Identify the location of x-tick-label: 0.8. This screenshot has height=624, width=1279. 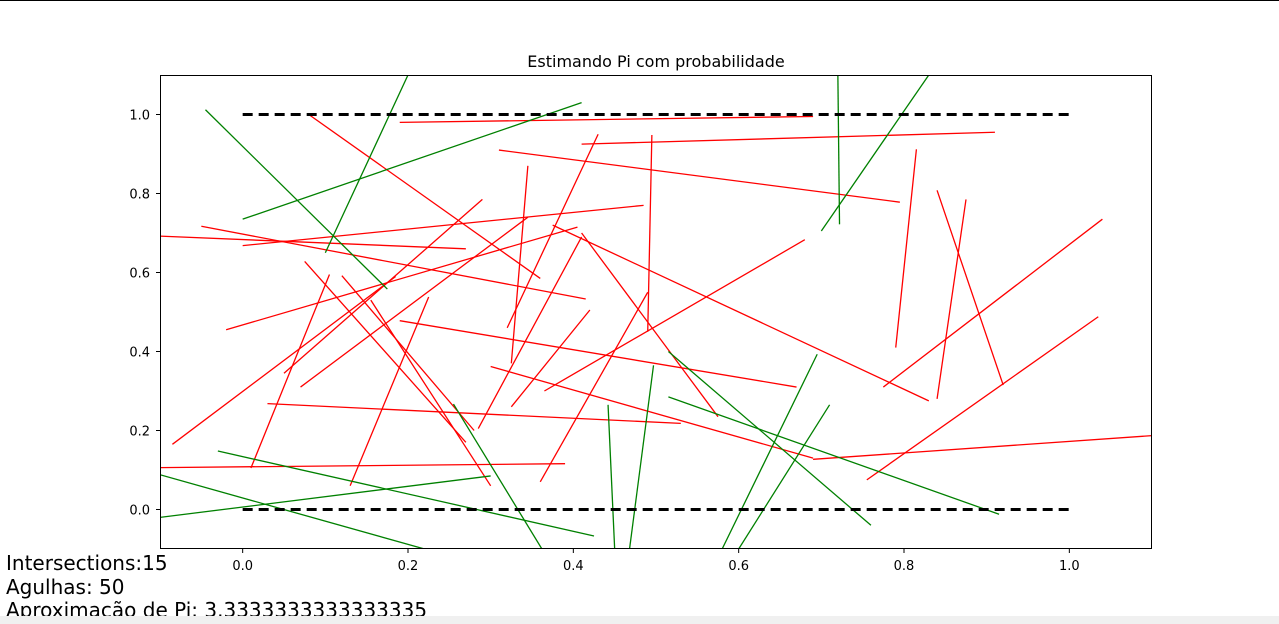
(904, 566).